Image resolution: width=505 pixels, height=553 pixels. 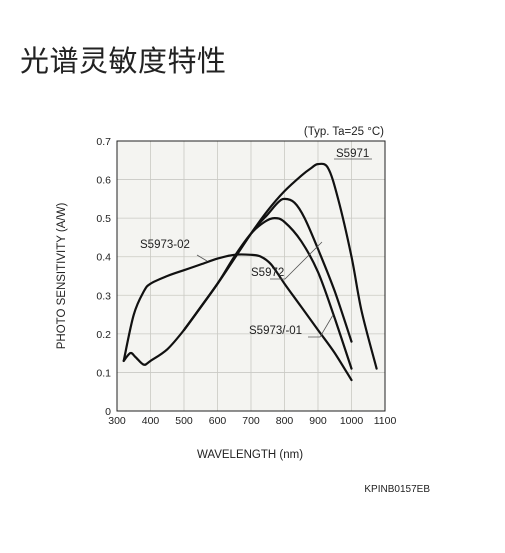 What do you see at coordinates (103, 373) in the screenshot?
I see `y-tick-label: 0.1` at bounding box center [103, 373].